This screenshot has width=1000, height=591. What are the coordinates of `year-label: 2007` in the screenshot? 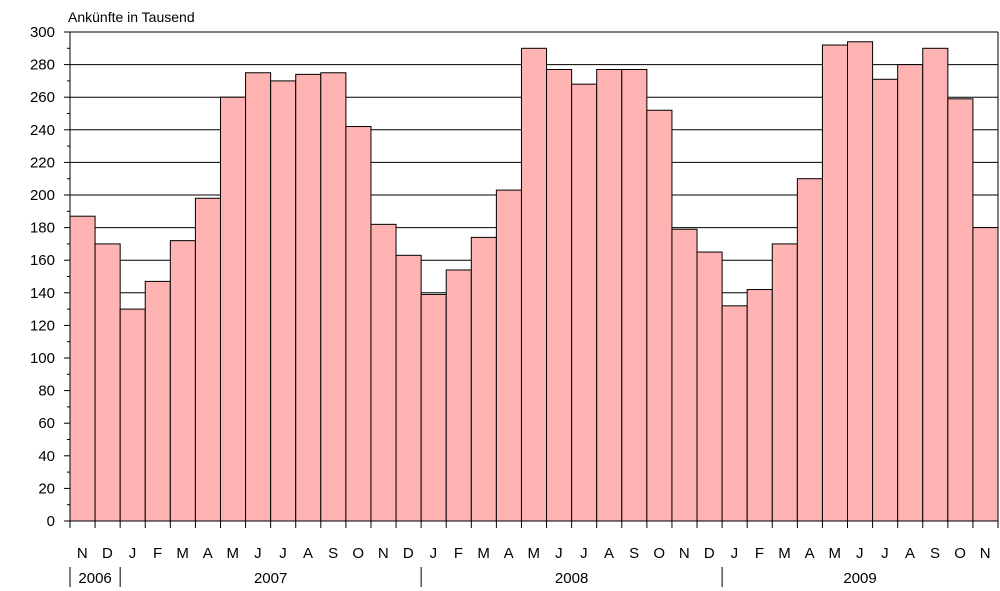 It's located at (270, 578).